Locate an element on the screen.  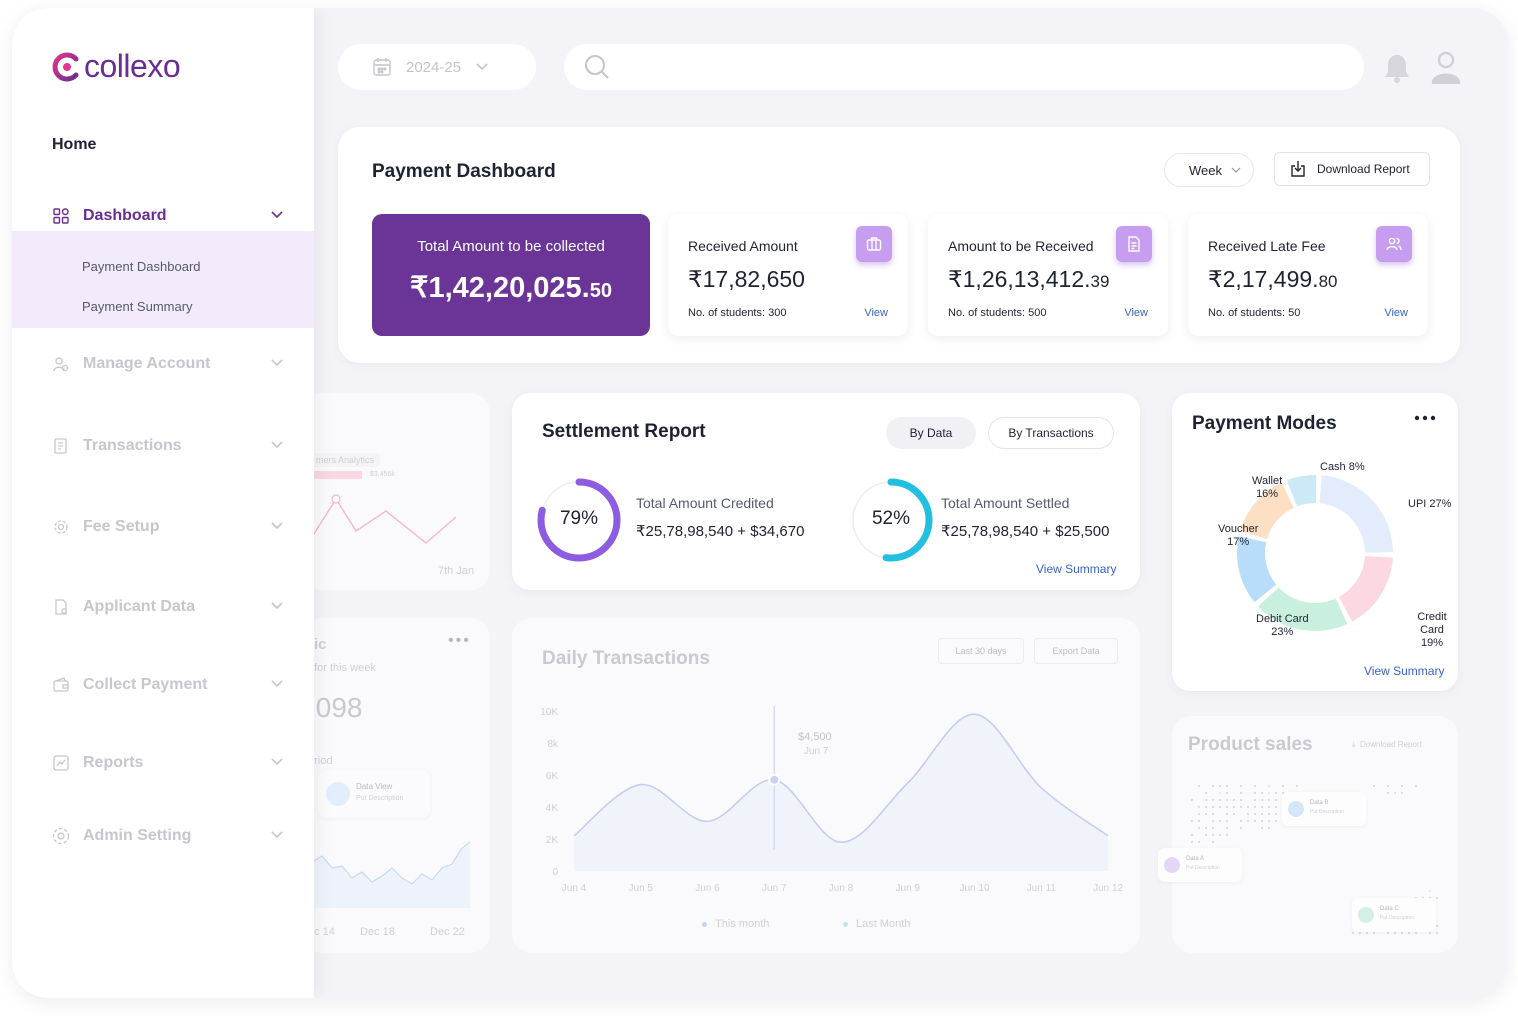
period-select: Week is located at coordinates (1209, 170).